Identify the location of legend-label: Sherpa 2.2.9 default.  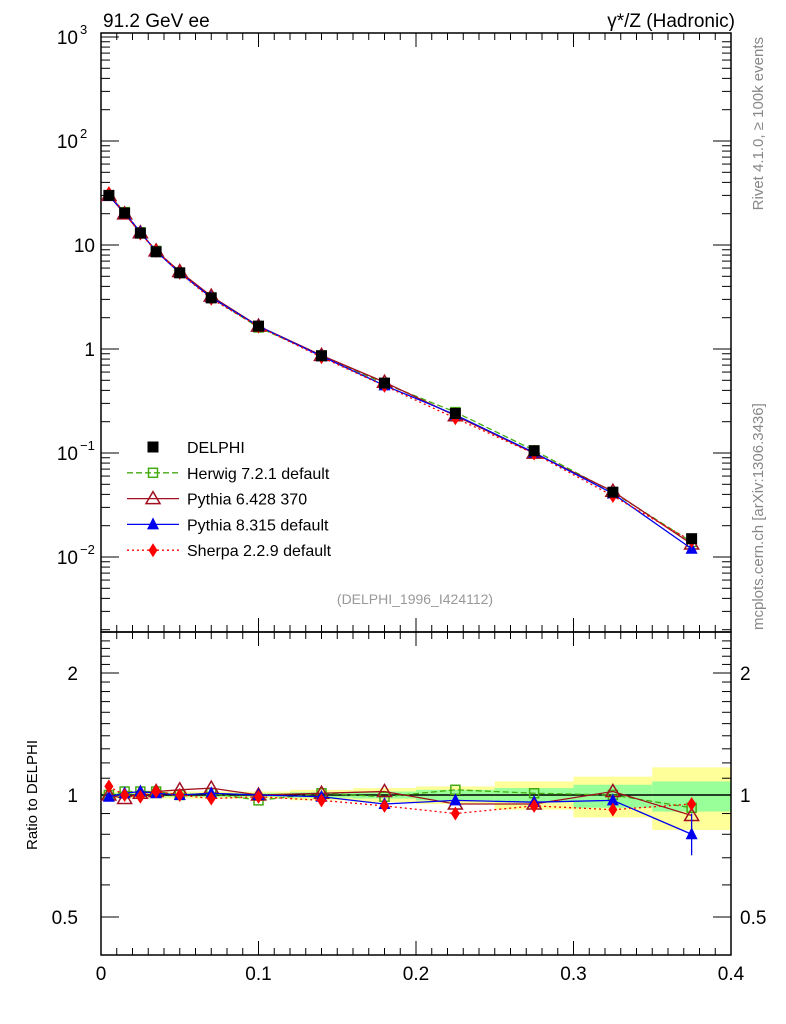
(259, 551).